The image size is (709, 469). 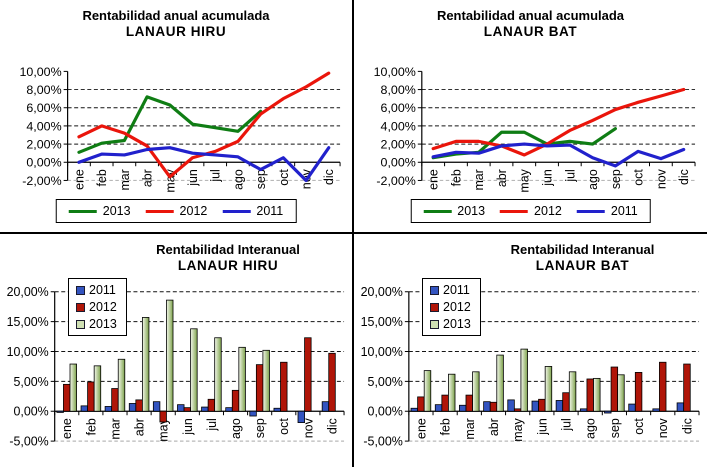 I want to click on svg-text: 15,00%, so click(x=382, y=322).